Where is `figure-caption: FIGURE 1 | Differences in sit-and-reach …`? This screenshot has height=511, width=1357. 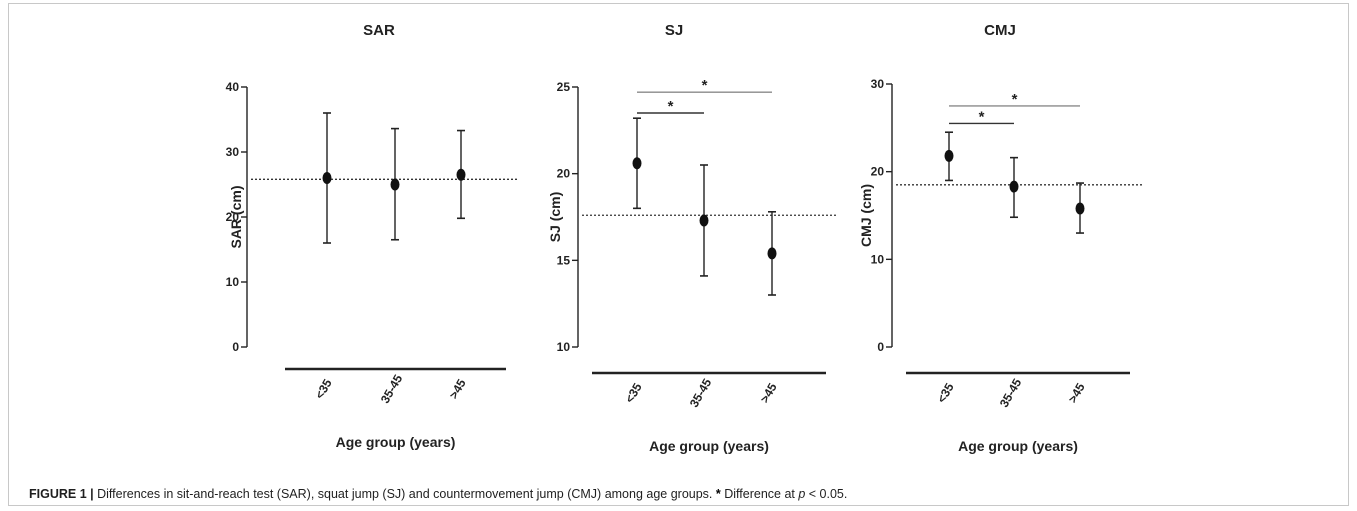
figure-caption: FIGURE 1 | Differences in sit-and-reach … is located at coordinates (689, 494).